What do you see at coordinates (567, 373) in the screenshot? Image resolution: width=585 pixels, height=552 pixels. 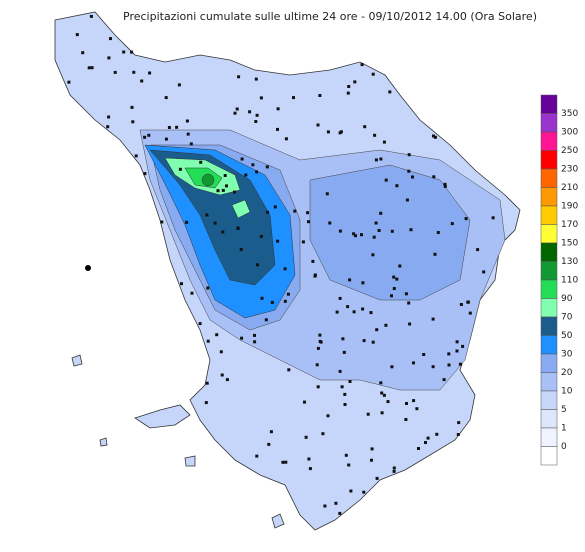 I see `legend-label: 20` at bounding box center [567, 373].